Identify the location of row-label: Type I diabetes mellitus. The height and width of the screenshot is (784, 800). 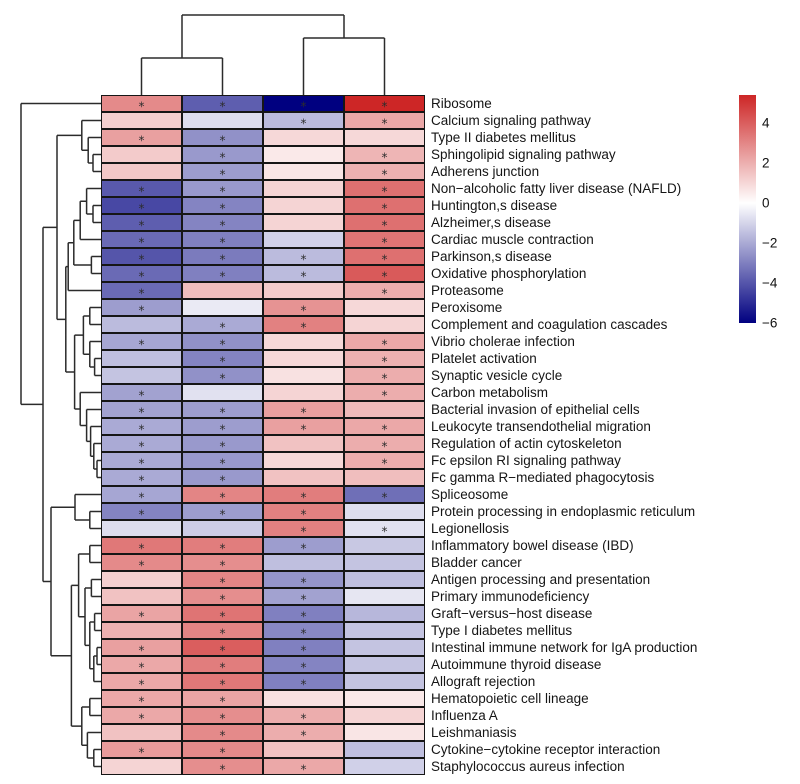
(502, 630).